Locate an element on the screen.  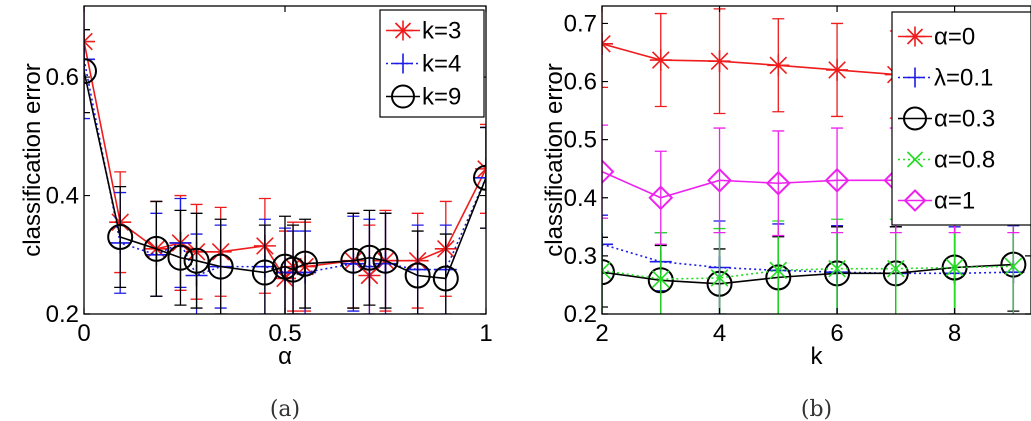
legend-label: k=3 is located at coordinates (441, 31).